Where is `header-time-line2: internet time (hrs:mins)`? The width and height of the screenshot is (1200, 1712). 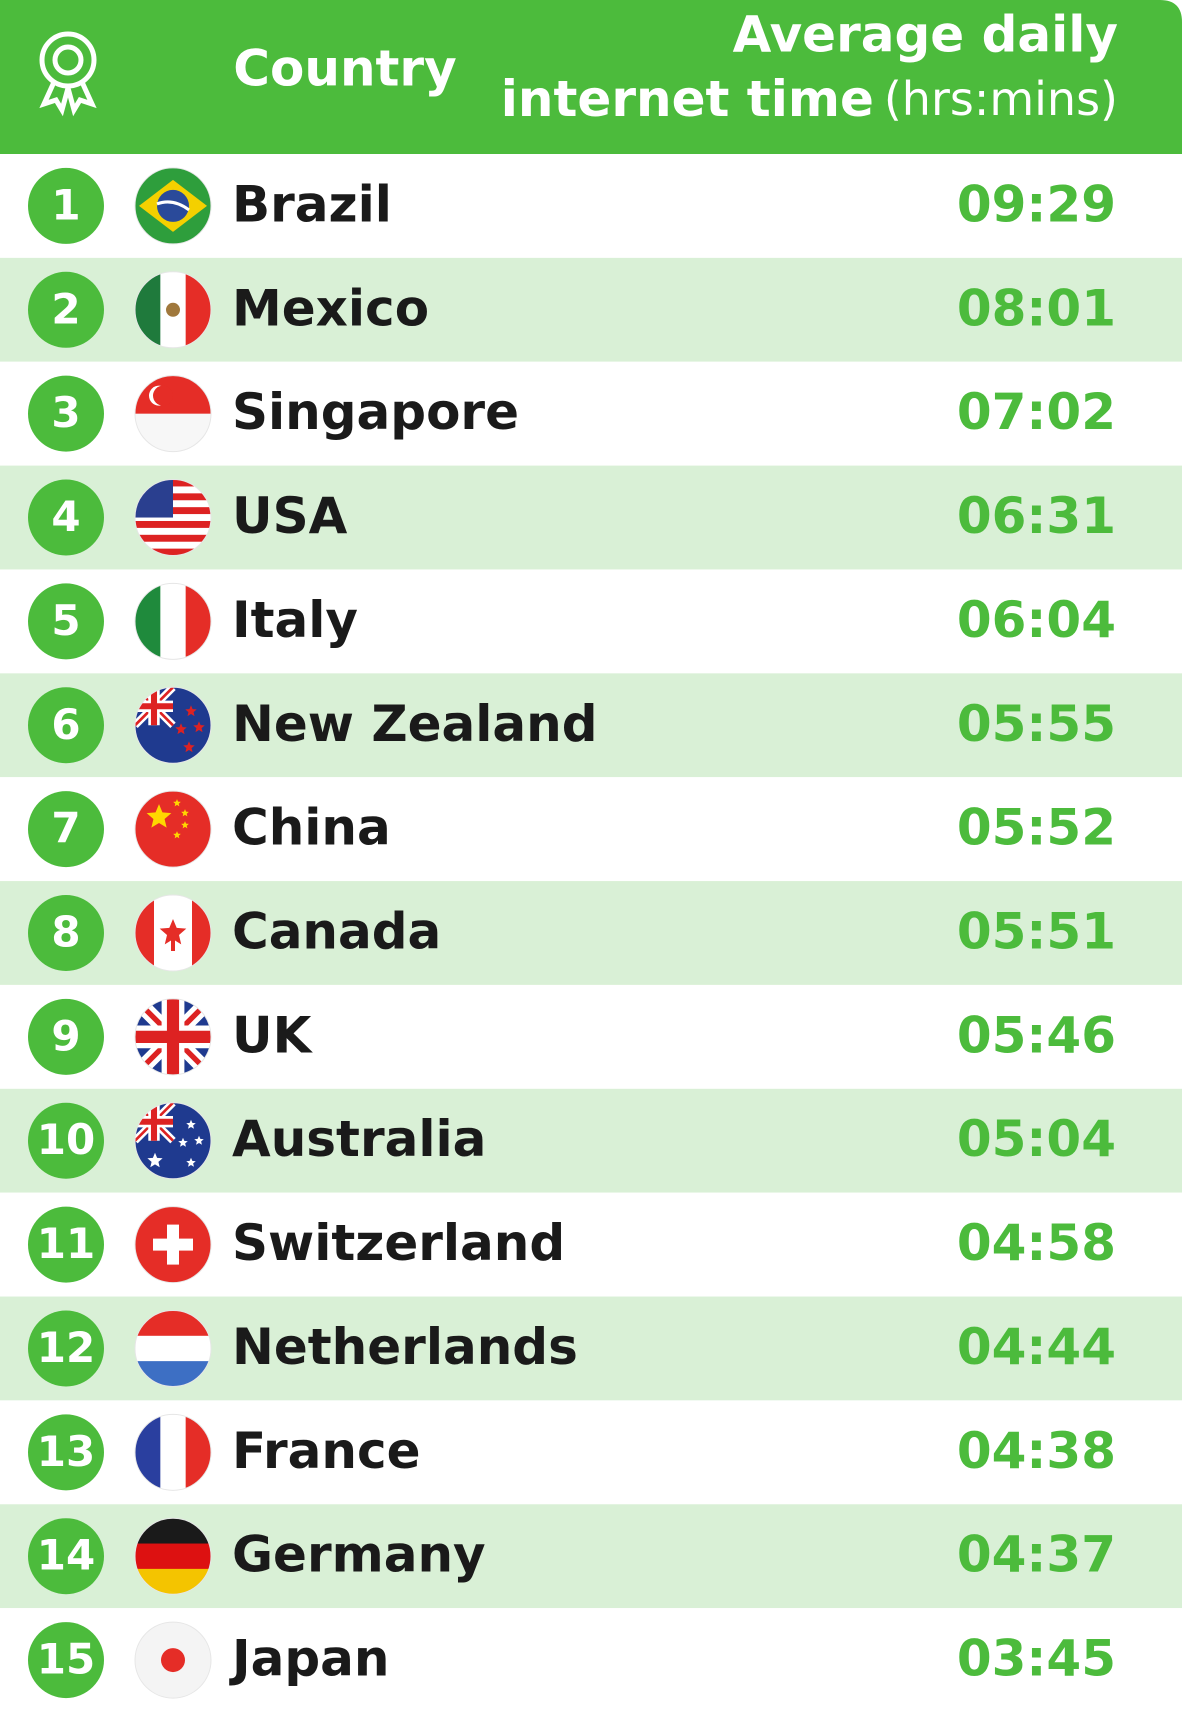 header-time-line2: internet time (hrs:mins) is located at coordinates (809, 99).